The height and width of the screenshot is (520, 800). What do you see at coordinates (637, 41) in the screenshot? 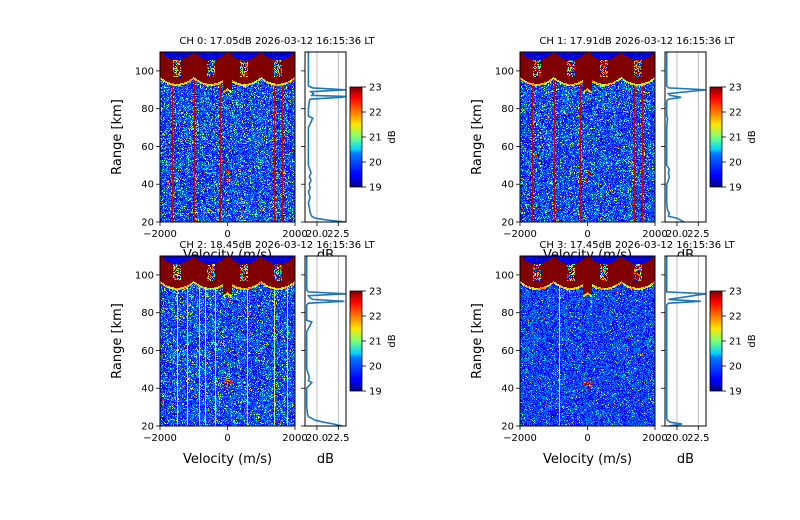
I see `panel-title: CH 1: 17.91dB 2026-03-12 16:15:36 LT` at bounding box center [637, 41].